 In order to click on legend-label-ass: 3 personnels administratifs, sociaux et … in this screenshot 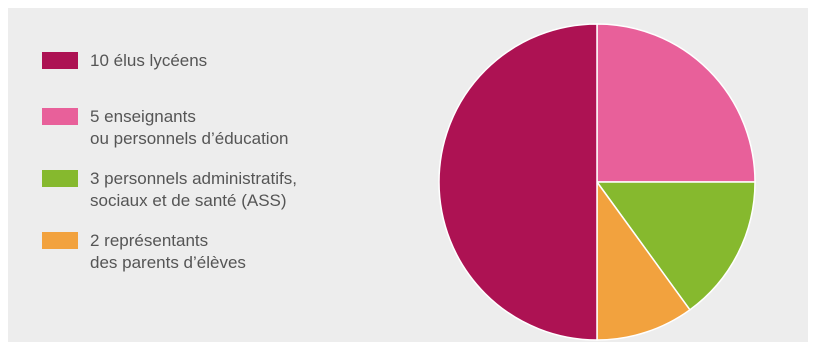, I will do `click(193, 190)`.